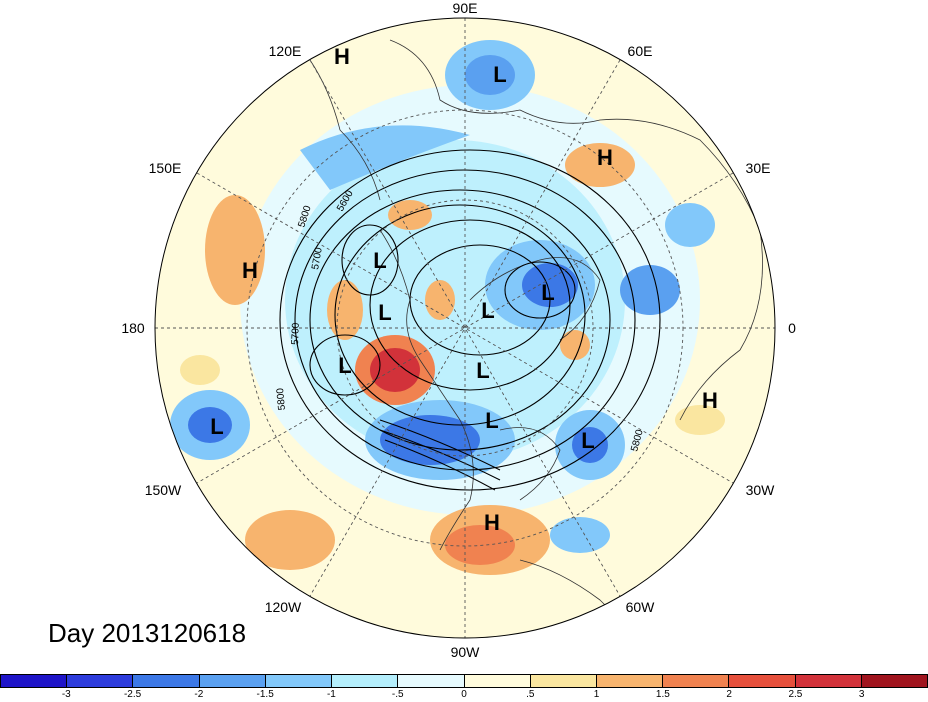  What do you see at coordinates (283, 607) in the screenshot?
I see `lon-label-120w: 120W` at bounding box center [283, 607].